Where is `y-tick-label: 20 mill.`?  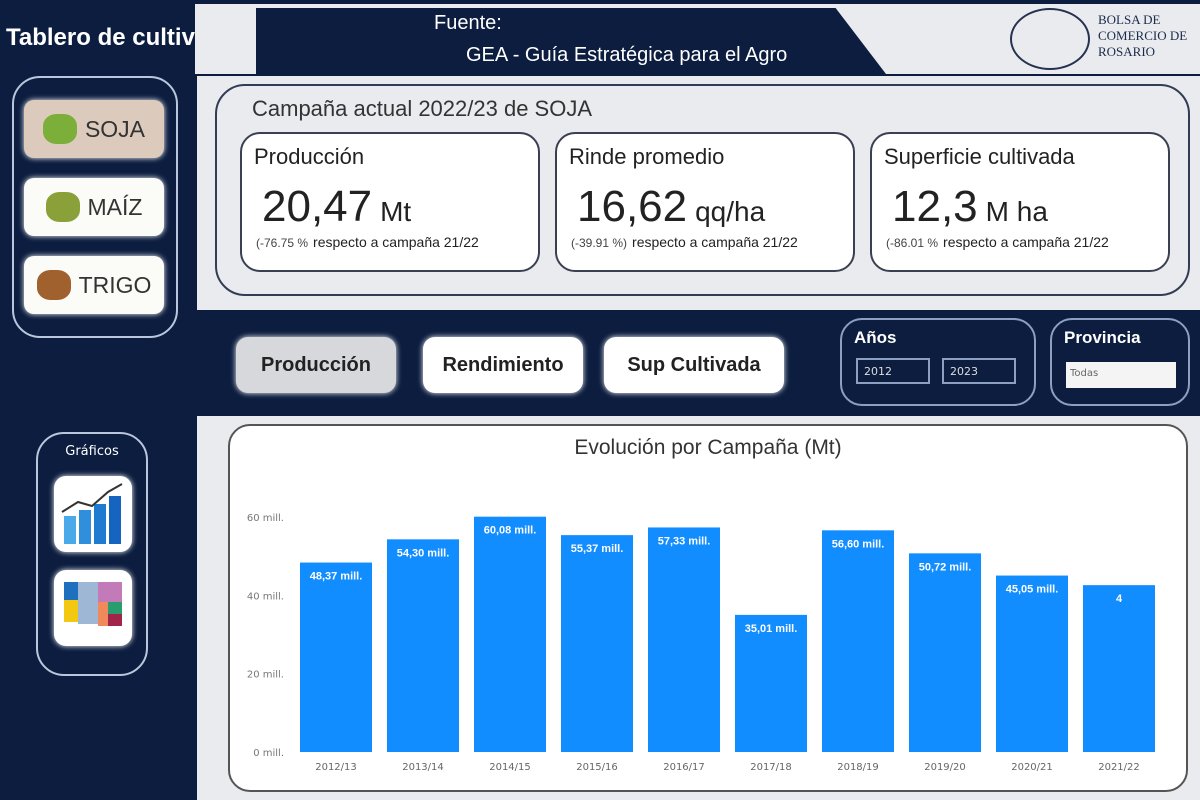
y-tick-label: 20 mill. is located at coordinates (265, 675).